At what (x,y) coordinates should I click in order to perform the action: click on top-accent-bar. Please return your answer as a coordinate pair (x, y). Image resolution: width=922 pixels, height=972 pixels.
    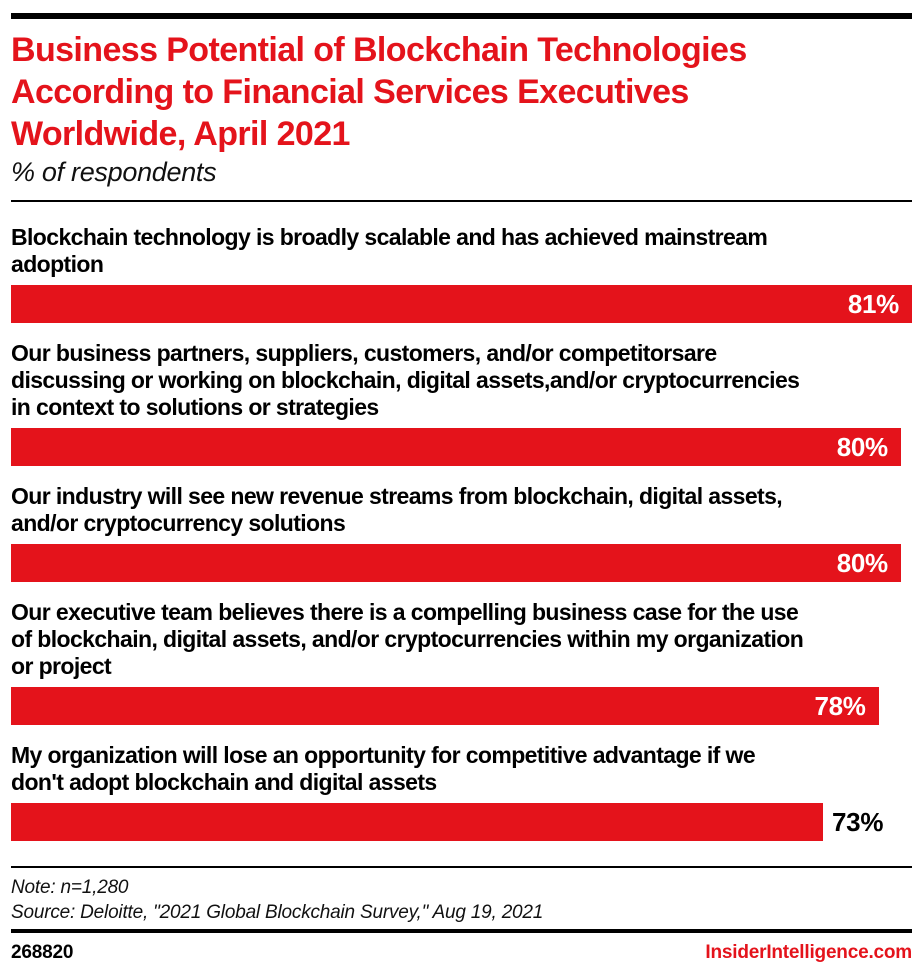
    Looking at the image, I should click on (461, 16).